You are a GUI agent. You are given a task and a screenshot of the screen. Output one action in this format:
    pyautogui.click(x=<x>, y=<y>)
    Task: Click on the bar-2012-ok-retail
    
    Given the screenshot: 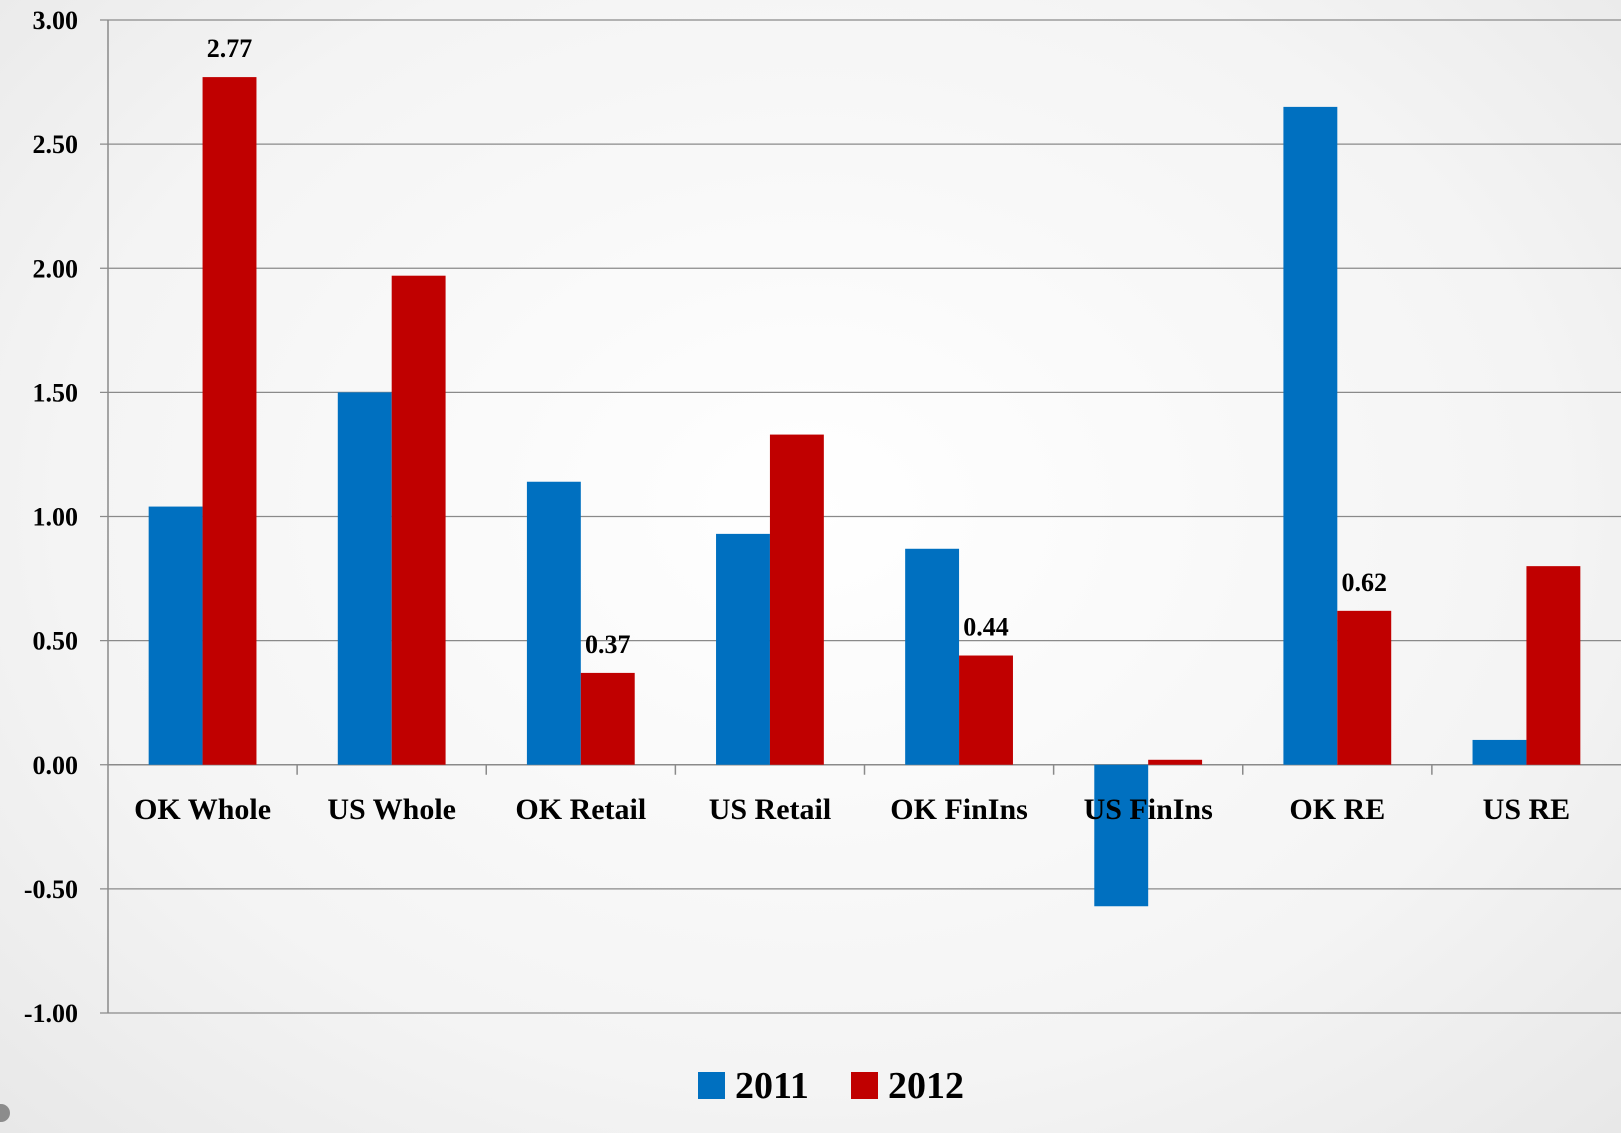 What is the action you would take?
    pyautogui.click(x=607, y=718)
    